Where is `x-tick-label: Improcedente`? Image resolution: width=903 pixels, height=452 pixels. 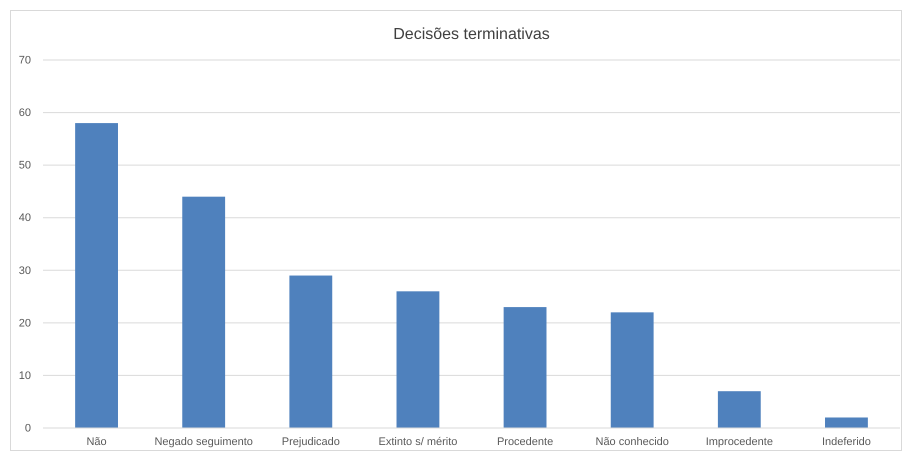 x-tick-label: Improcedente is located at coordinates (739, 442).